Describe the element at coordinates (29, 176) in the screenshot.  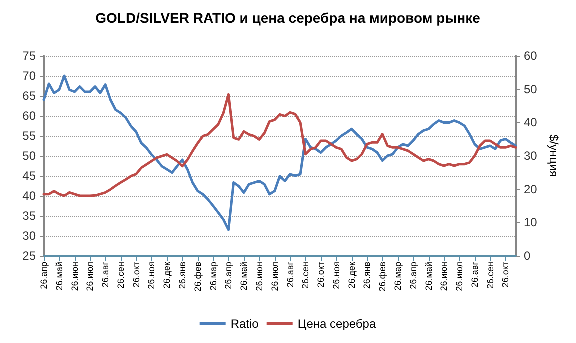
I see `y-tick-label: 45` at that location.